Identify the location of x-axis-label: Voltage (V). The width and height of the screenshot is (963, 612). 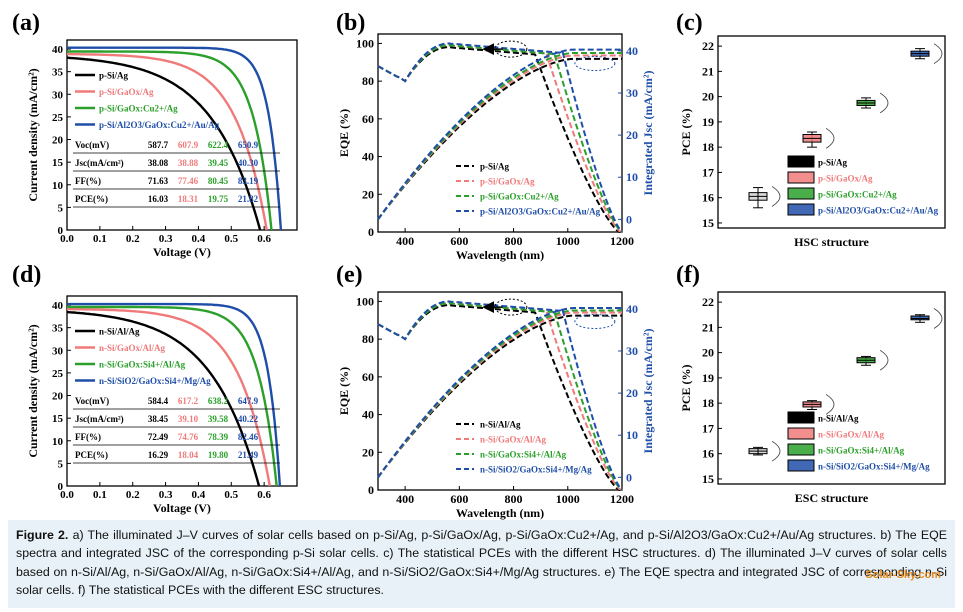
(182, 508).